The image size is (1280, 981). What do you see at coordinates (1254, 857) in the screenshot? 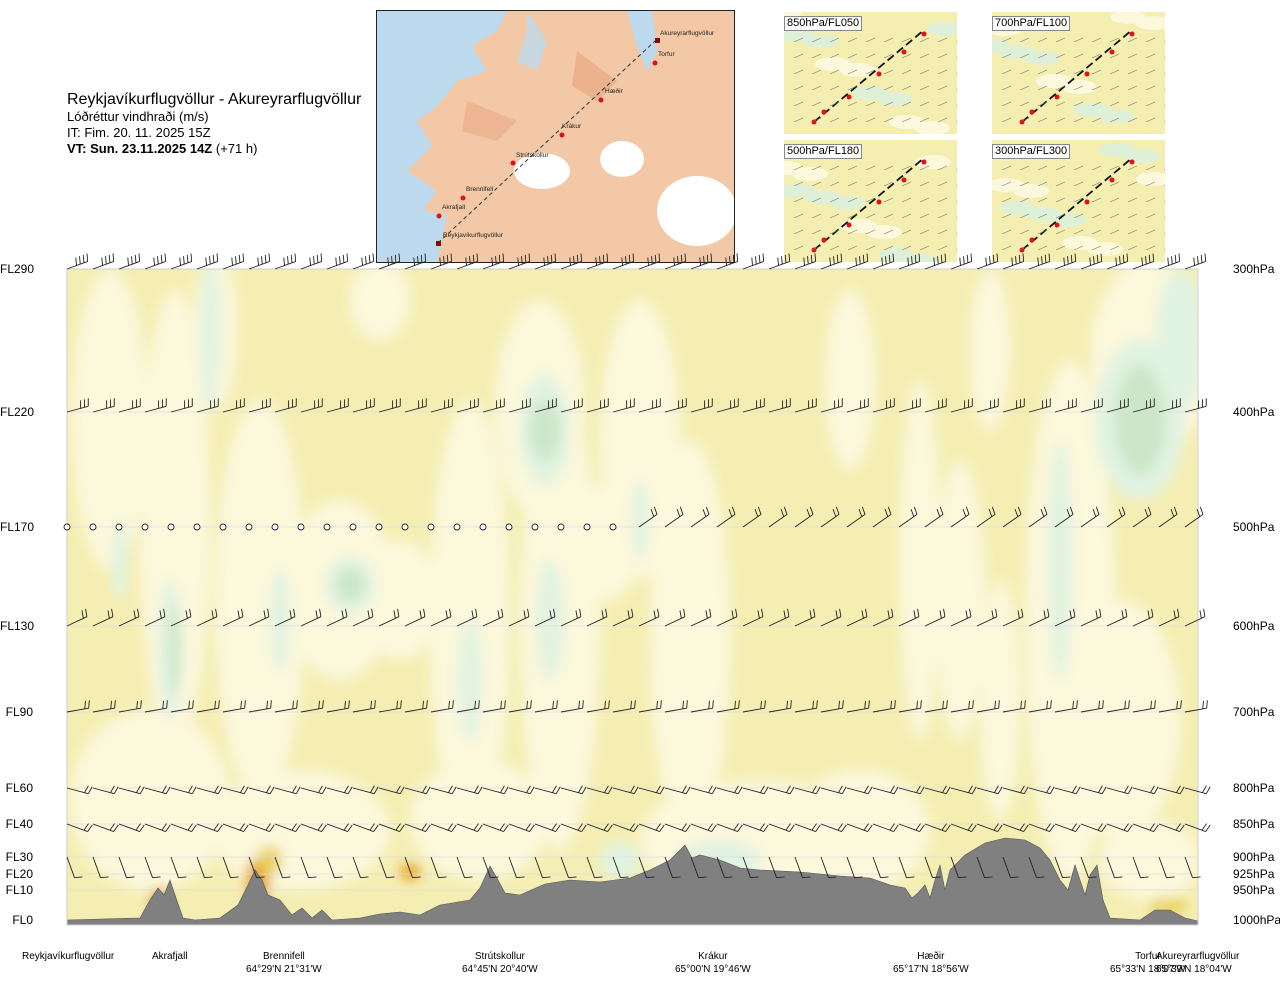
I see `level-label-hpa: 900hPa` at bounding box center [1254, 857].